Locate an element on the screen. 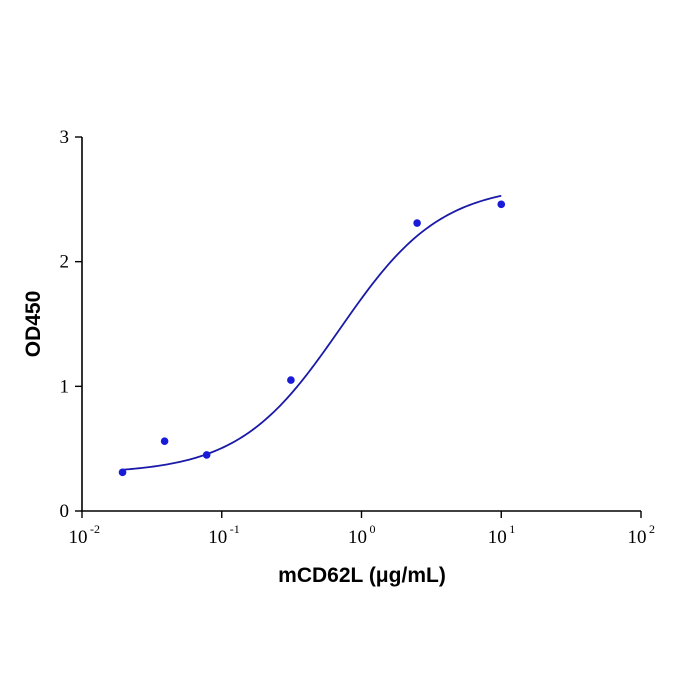 This screenshot has height=700, width=700. y-tick-label: 1 is located at coordinates (65, 386).